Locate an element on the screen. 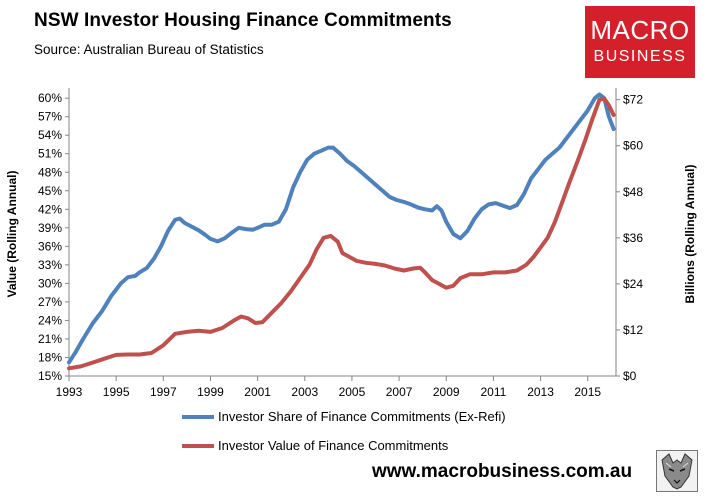 This screenshot has height=496, width=709. y-left-tick-label: 54% is located at coordinates (50, 135).